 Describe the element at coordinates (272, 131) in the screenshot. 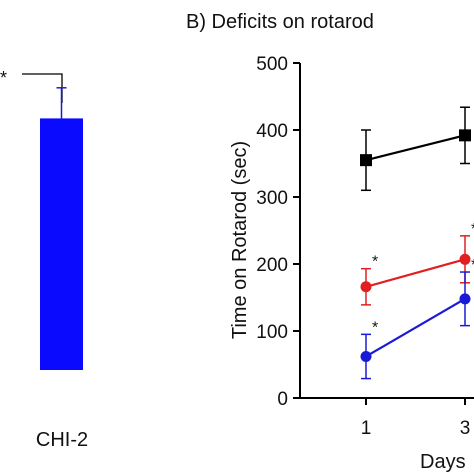

I see `y-tick-label: 400` at that location.